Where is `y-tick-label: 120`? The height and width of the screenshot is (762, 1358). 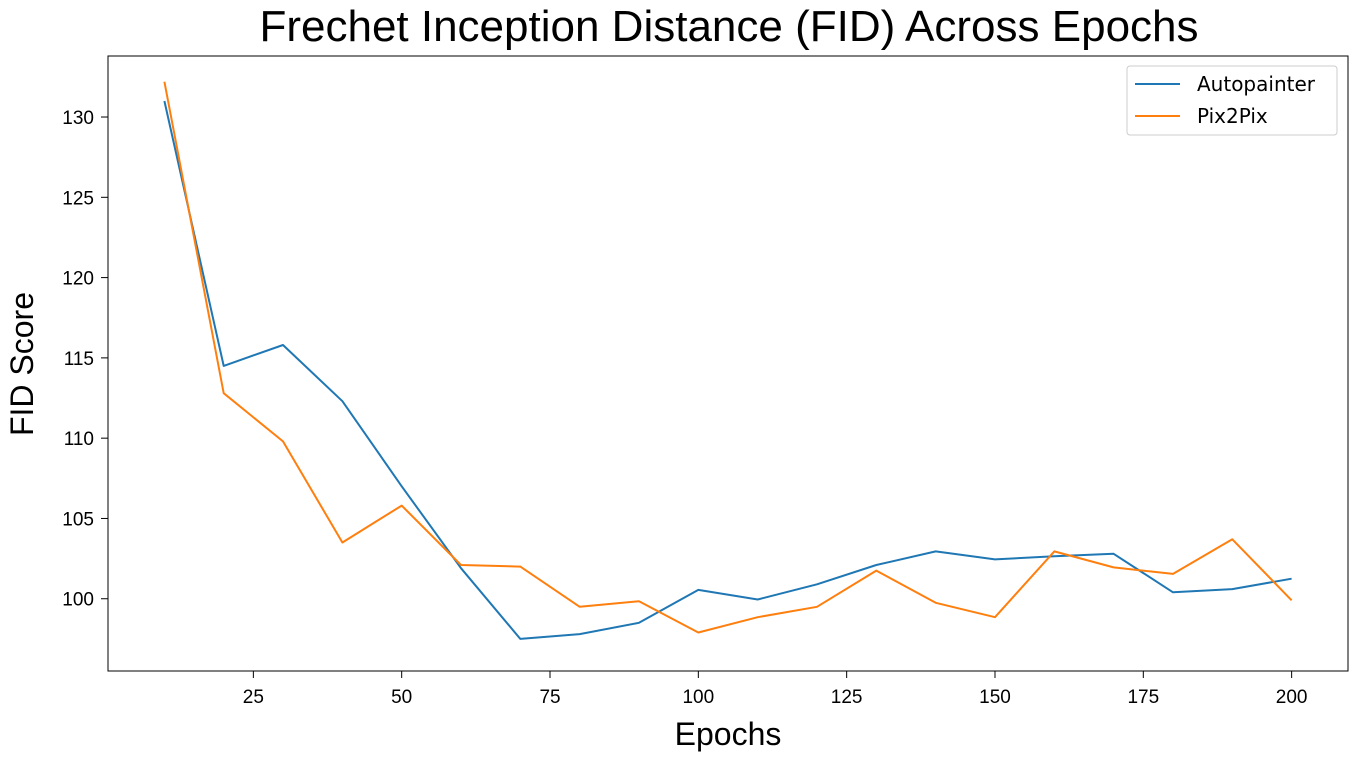
y-tick-label: 120 is located at coordinates (78, 279).